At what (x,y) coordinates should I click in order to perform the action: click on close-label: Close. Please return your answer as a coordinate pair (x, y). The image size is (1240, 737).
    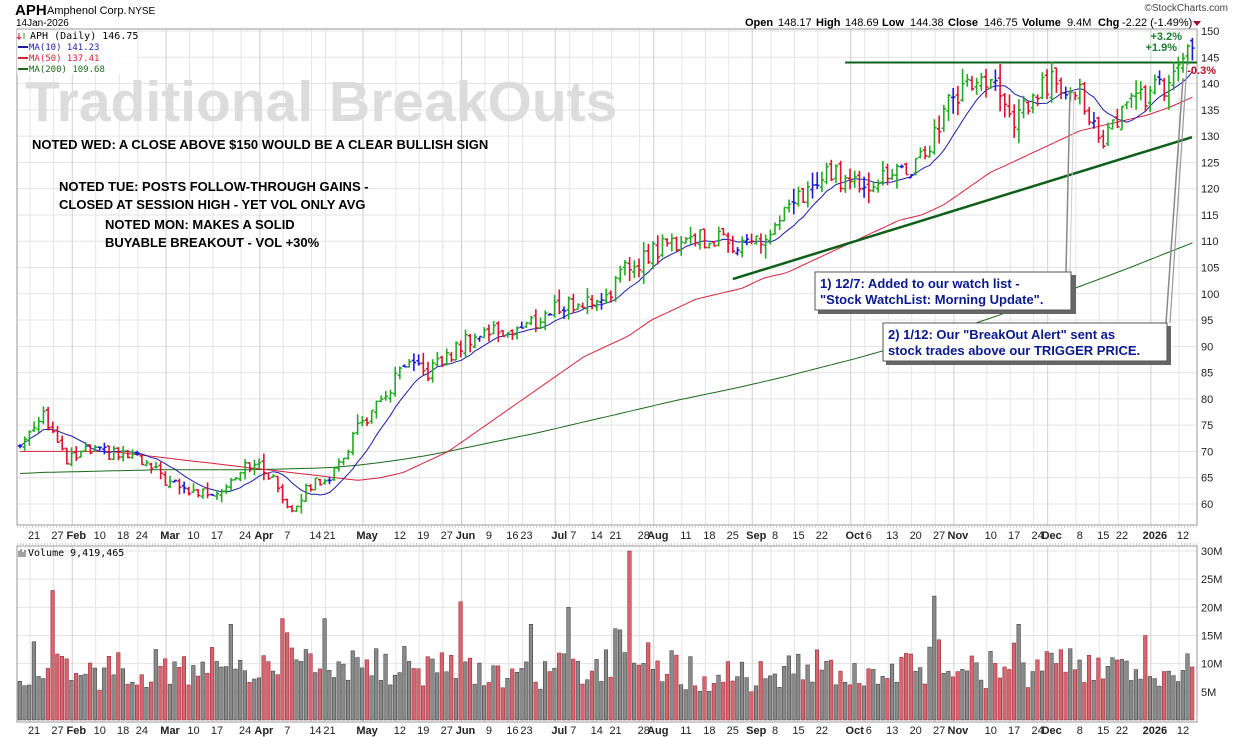
    Looking at the image, I should click on (963, 23).